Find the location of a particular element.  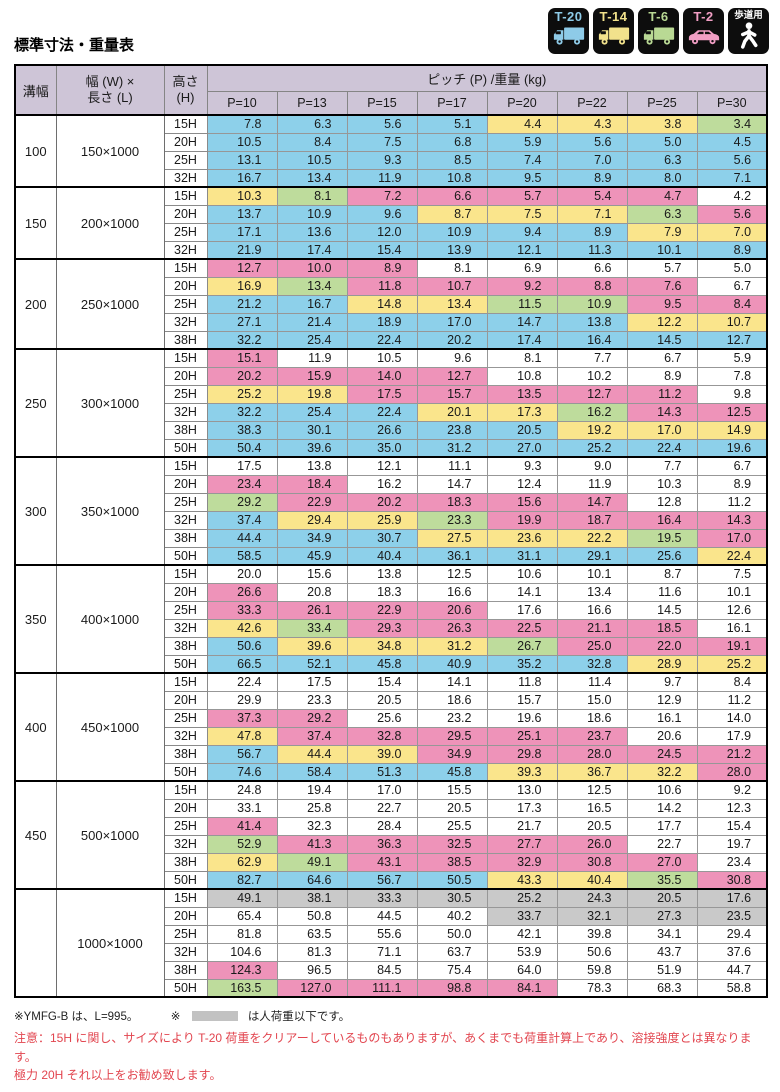

weight-value-cell: 35.0 is located at coordinates (382, 448).